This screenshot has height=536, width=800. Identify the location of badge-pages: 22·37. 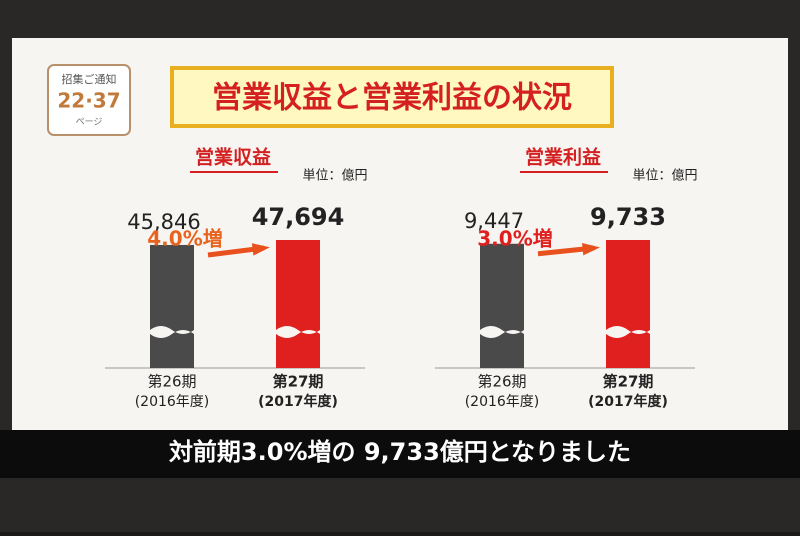
(88, 101).